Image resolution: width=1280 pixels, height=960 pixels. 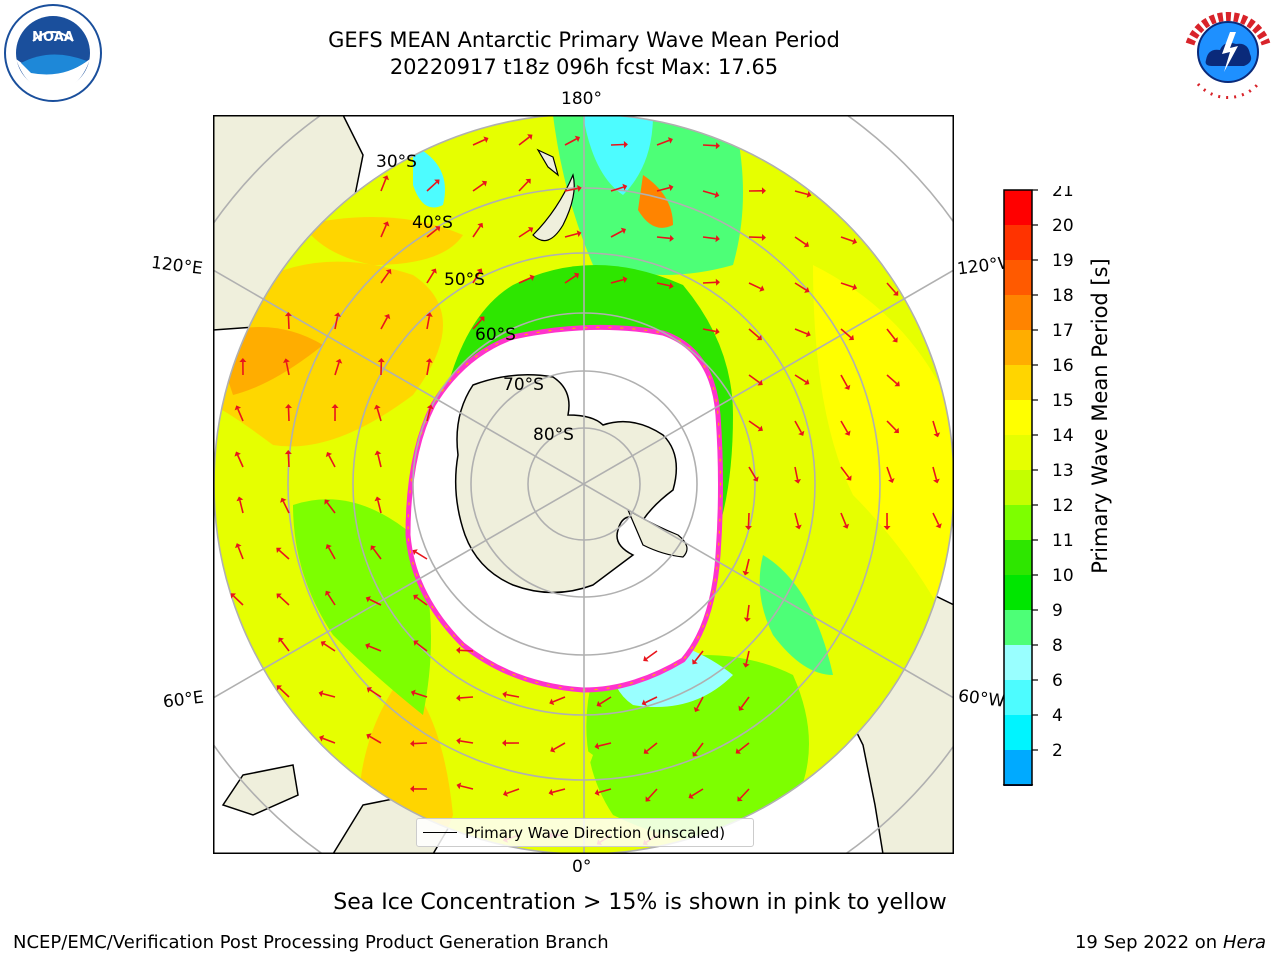 I want to click on colorbar-tick-label: 17, so click(x=1063, y=331).